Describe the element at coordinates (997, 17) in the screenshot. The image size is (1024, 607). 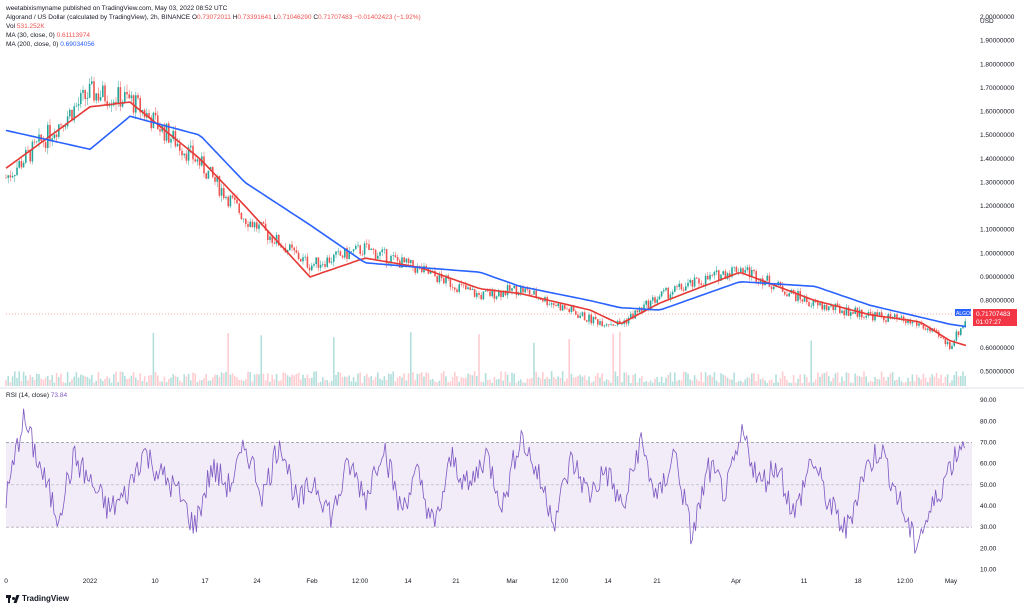
I see `price-tick-label: 2.00000000` at that location.